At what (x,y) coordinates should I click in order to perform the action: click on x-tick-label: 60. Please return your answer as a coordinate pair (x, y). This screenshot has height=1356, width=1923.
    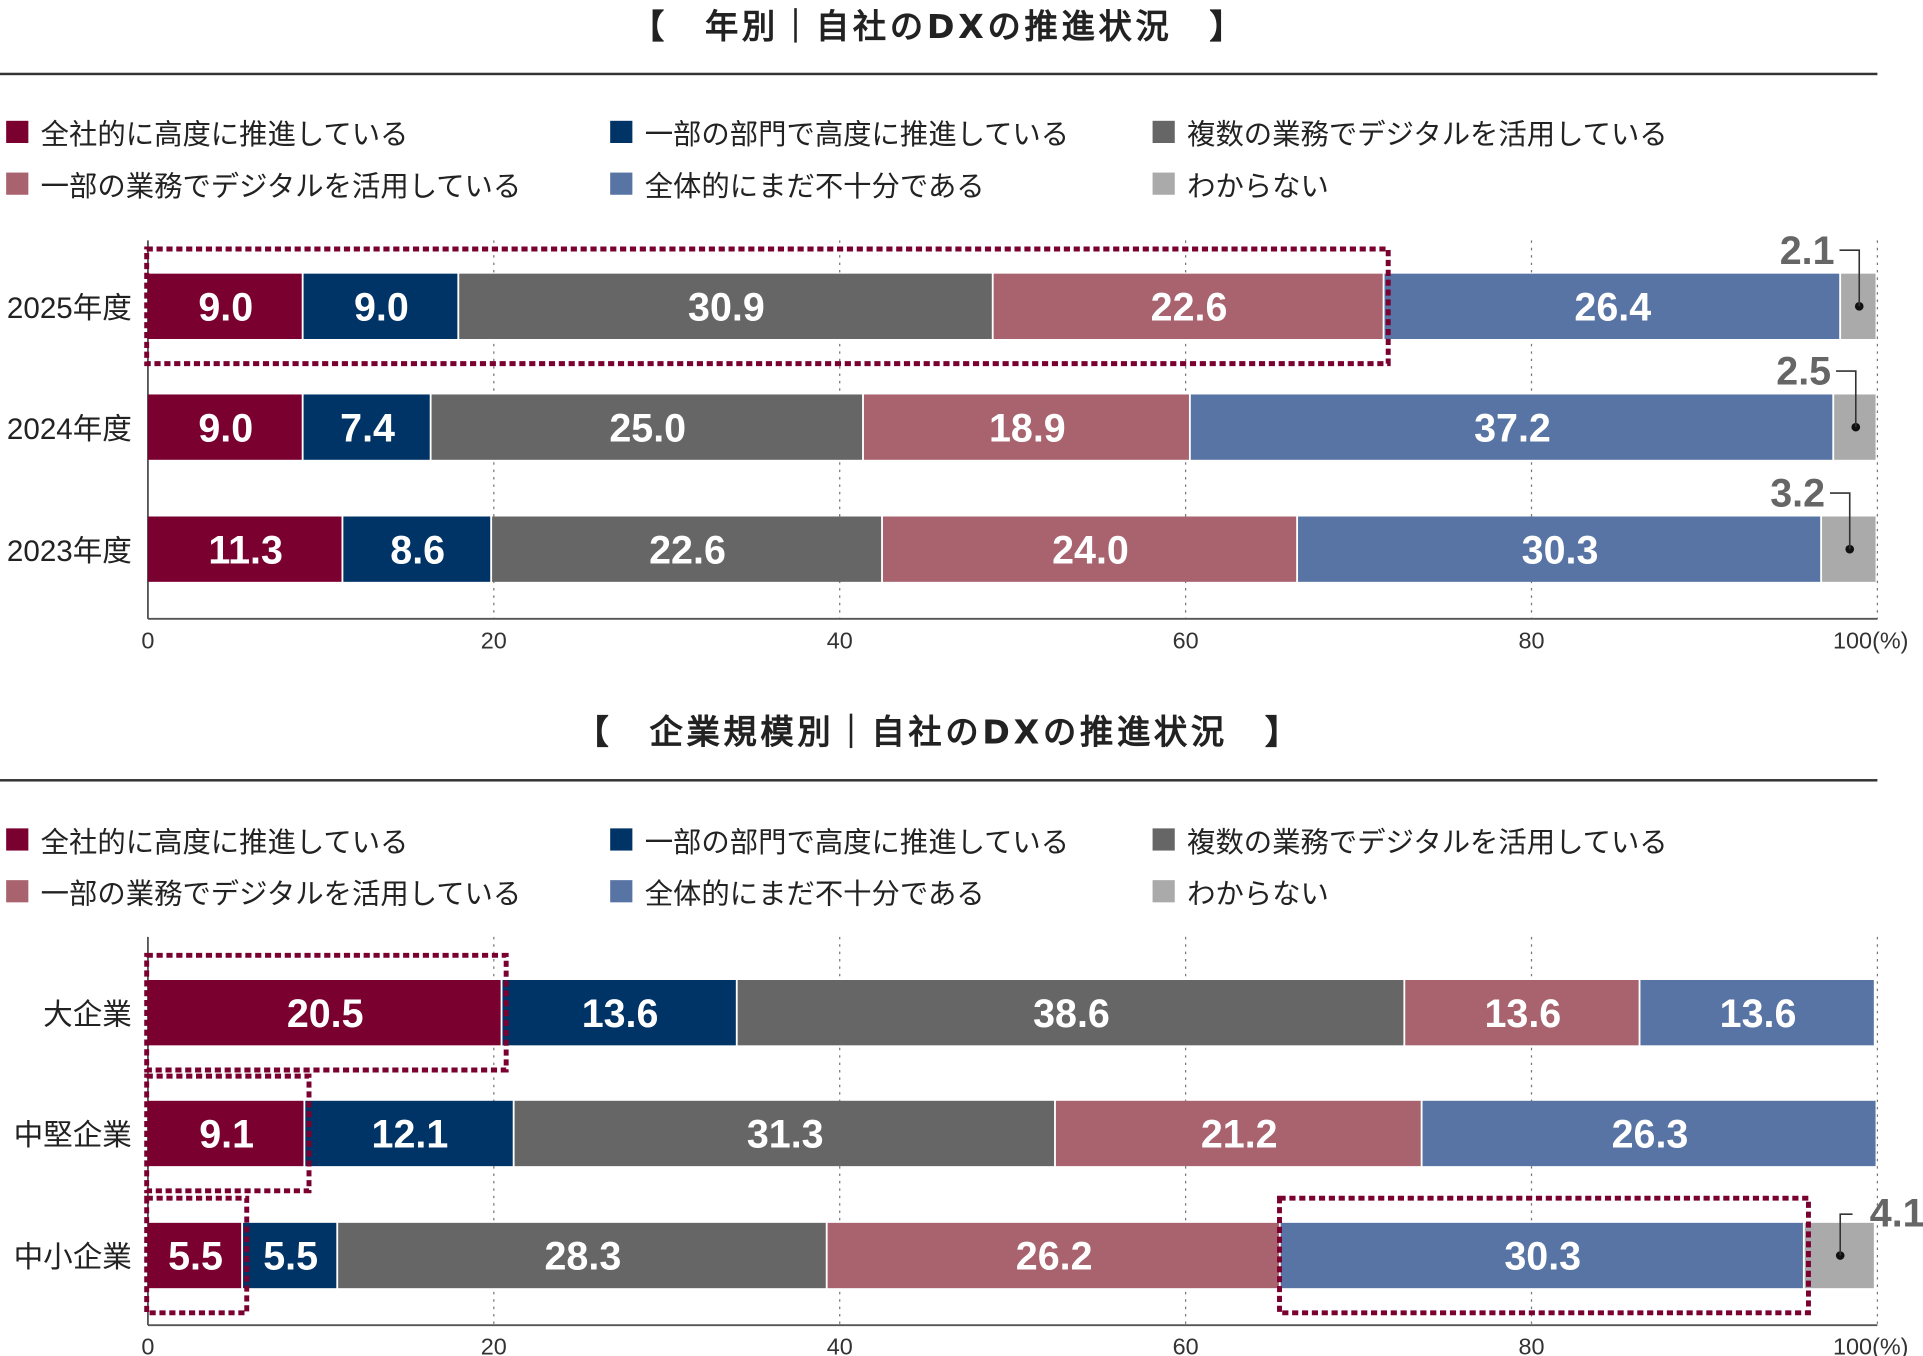
    Looking at the image, I should click on (1186, 1345).